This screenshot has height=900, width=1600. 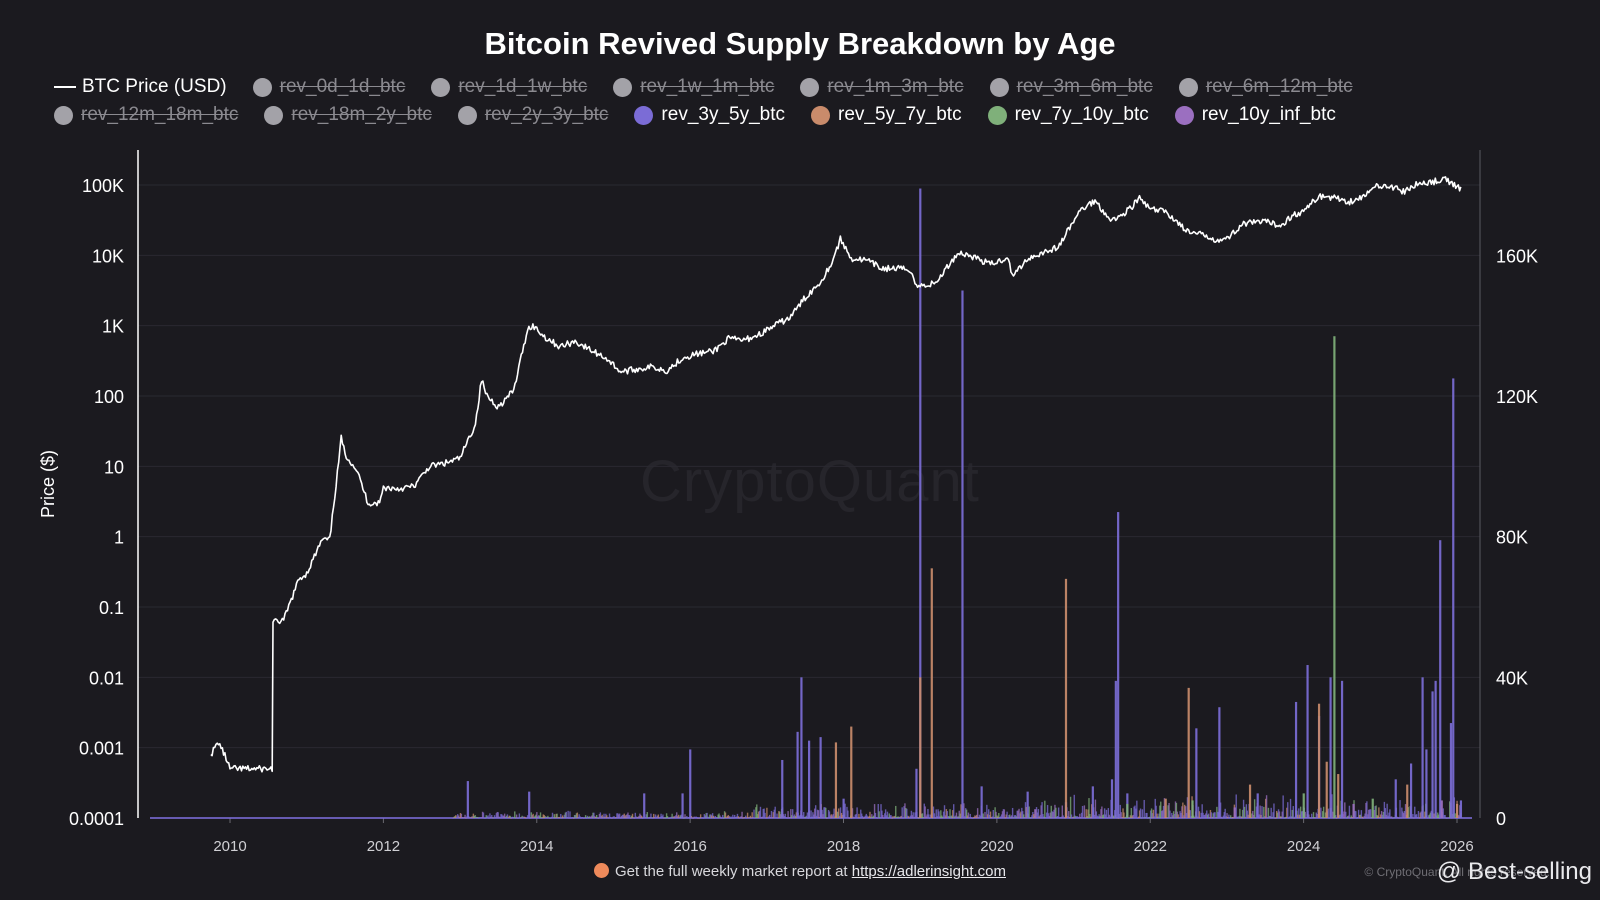 What do you see at coordinates (1372, 808) in the screenshot?
I see `bar-rev-7y-10y-btc` at bounding box center [1372, 808].